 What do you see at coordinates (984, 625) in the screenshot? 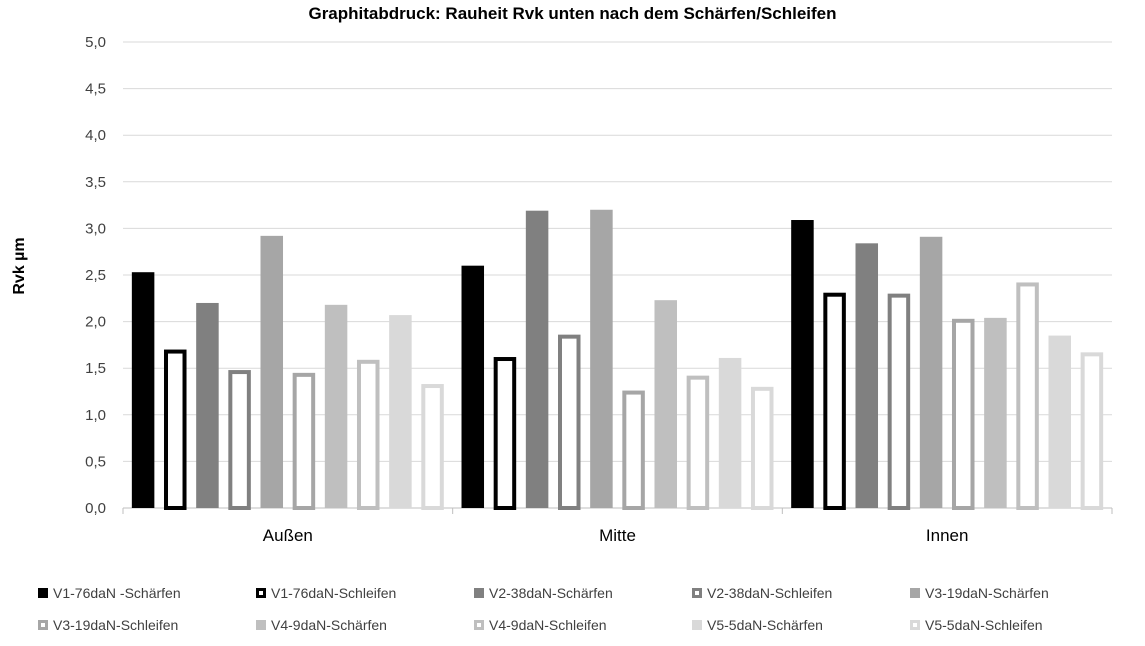
I see `legend-label: V5-5daN-Schleifen` at bounding box center [984, 625].